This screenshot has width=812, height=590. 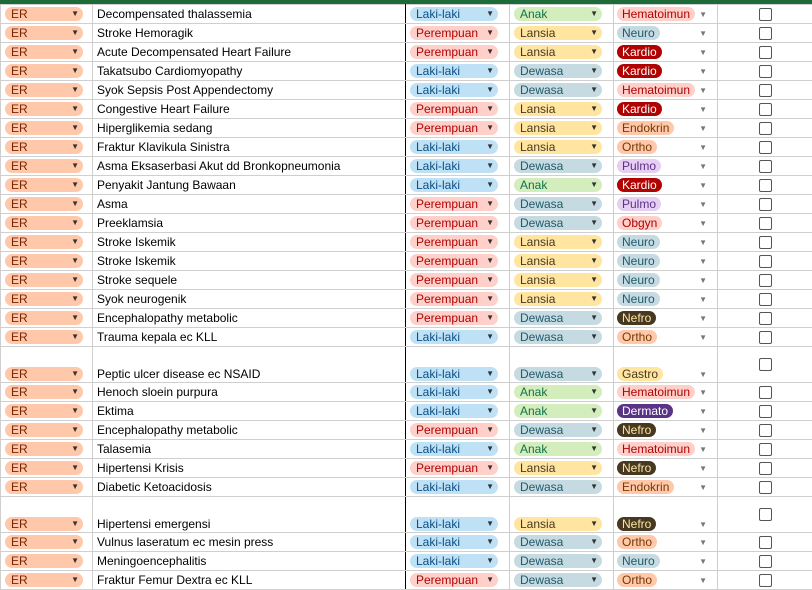 I want to click on diagnosis-cell: Meningoencephalitis, so click(x=249, y=561).